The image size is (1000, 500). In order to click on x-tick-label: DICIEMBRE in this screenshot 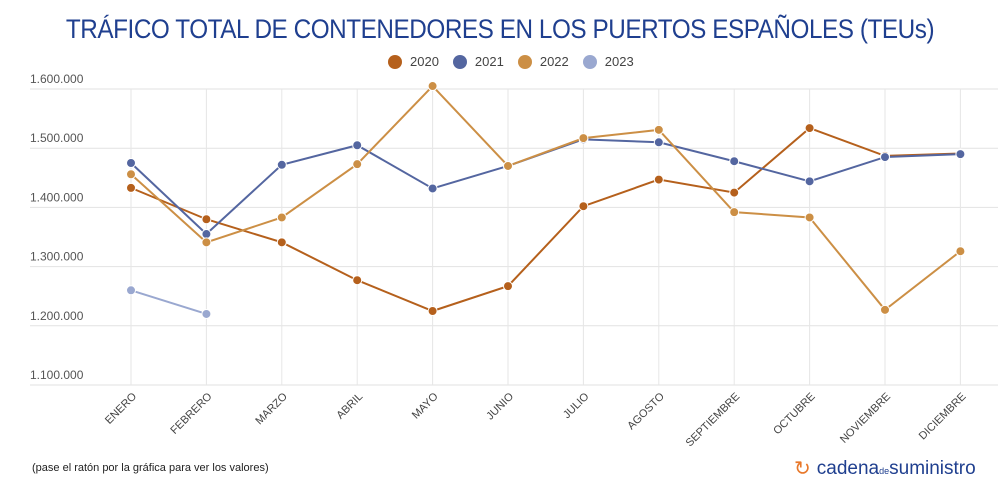, I will do `click(943, 417)`.